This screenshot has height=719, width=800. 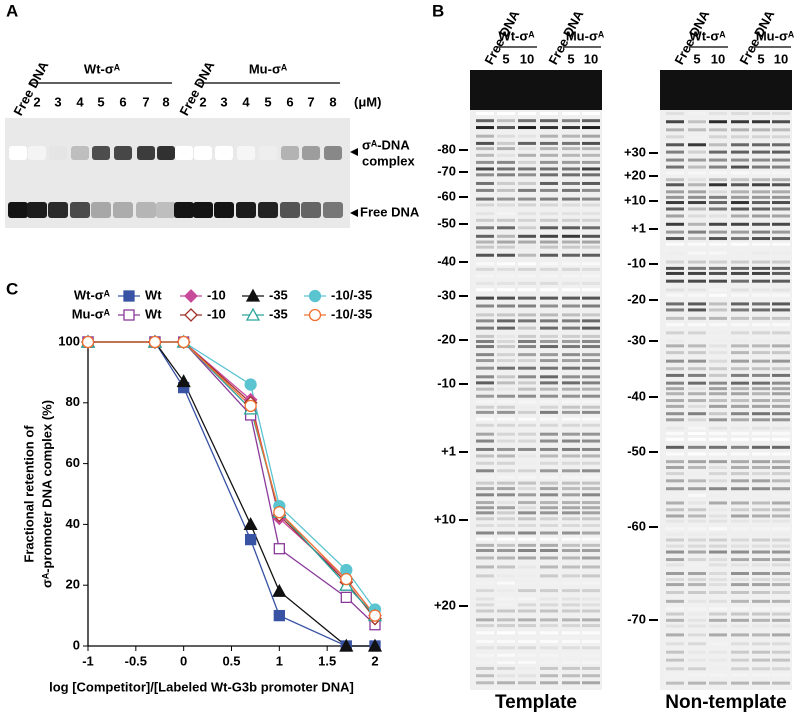 I want to click on lane-label: 2, so click(x=36, y=101).